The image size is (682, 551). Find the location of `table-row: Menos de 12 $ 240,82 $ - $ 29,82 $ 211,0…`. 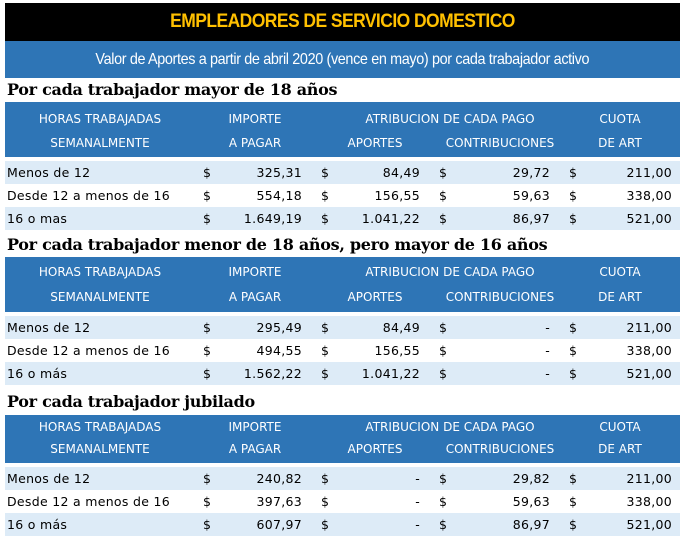

table-row: Menos de 12 $ 240,82 $ - $ 29,82 $ 211,0… is located at coordinates (342, 478).